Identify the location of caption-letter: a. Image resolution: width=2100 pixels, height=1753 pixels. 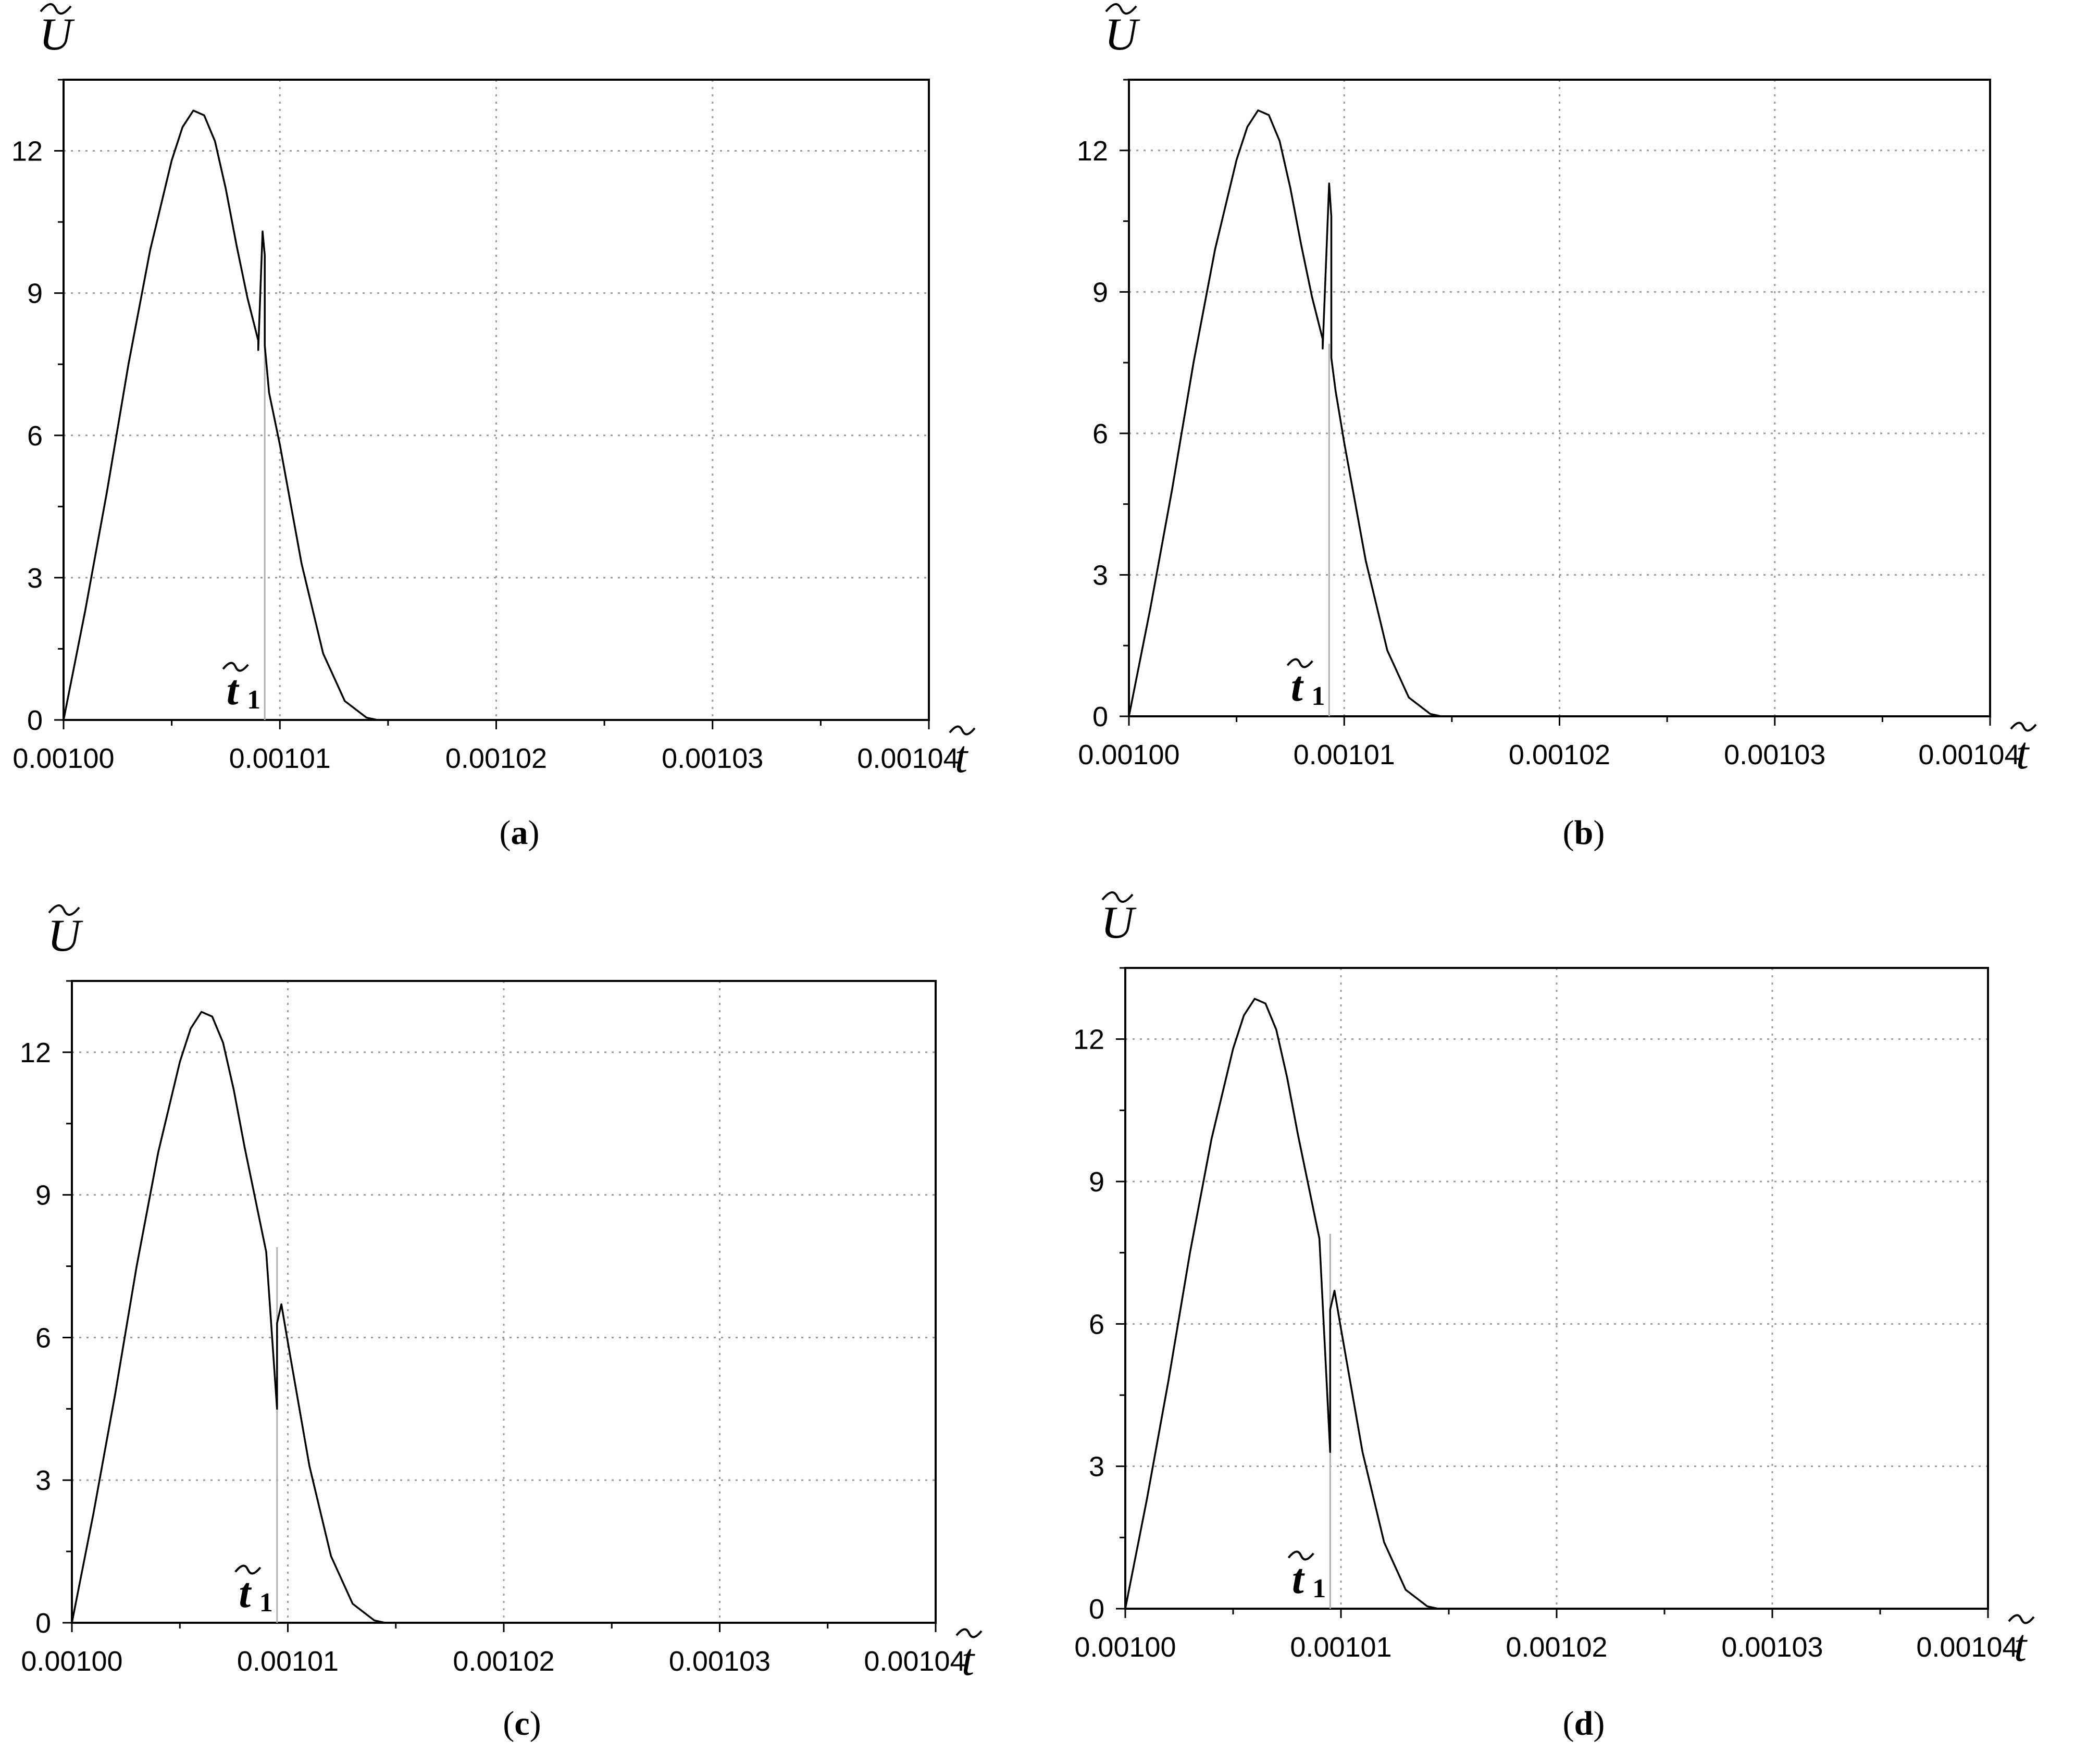
(519, 833).